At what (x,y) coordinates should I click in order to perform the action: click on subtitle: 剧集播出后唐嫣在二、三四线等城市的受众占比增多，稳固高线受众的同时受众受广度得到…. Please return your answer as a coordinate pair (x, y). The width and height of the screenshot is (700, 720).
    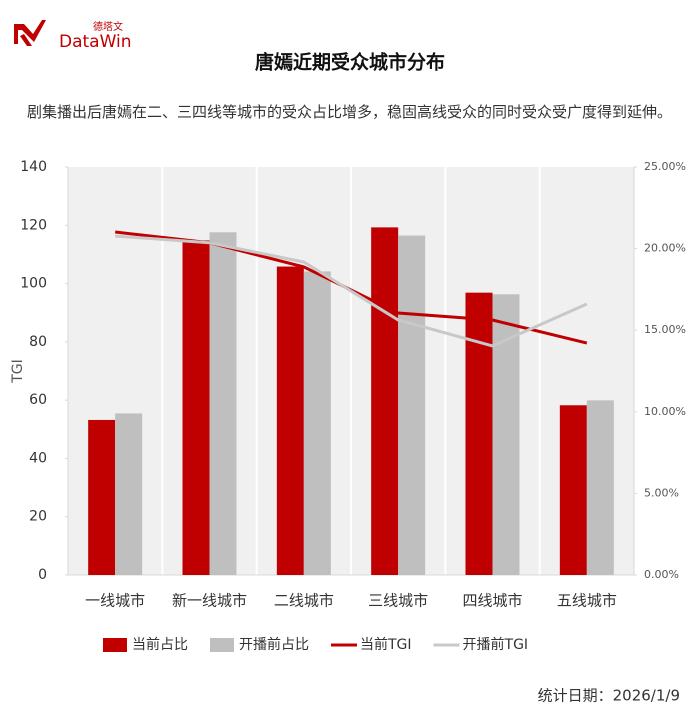
    Looking at the image, I should click on (350, 112).